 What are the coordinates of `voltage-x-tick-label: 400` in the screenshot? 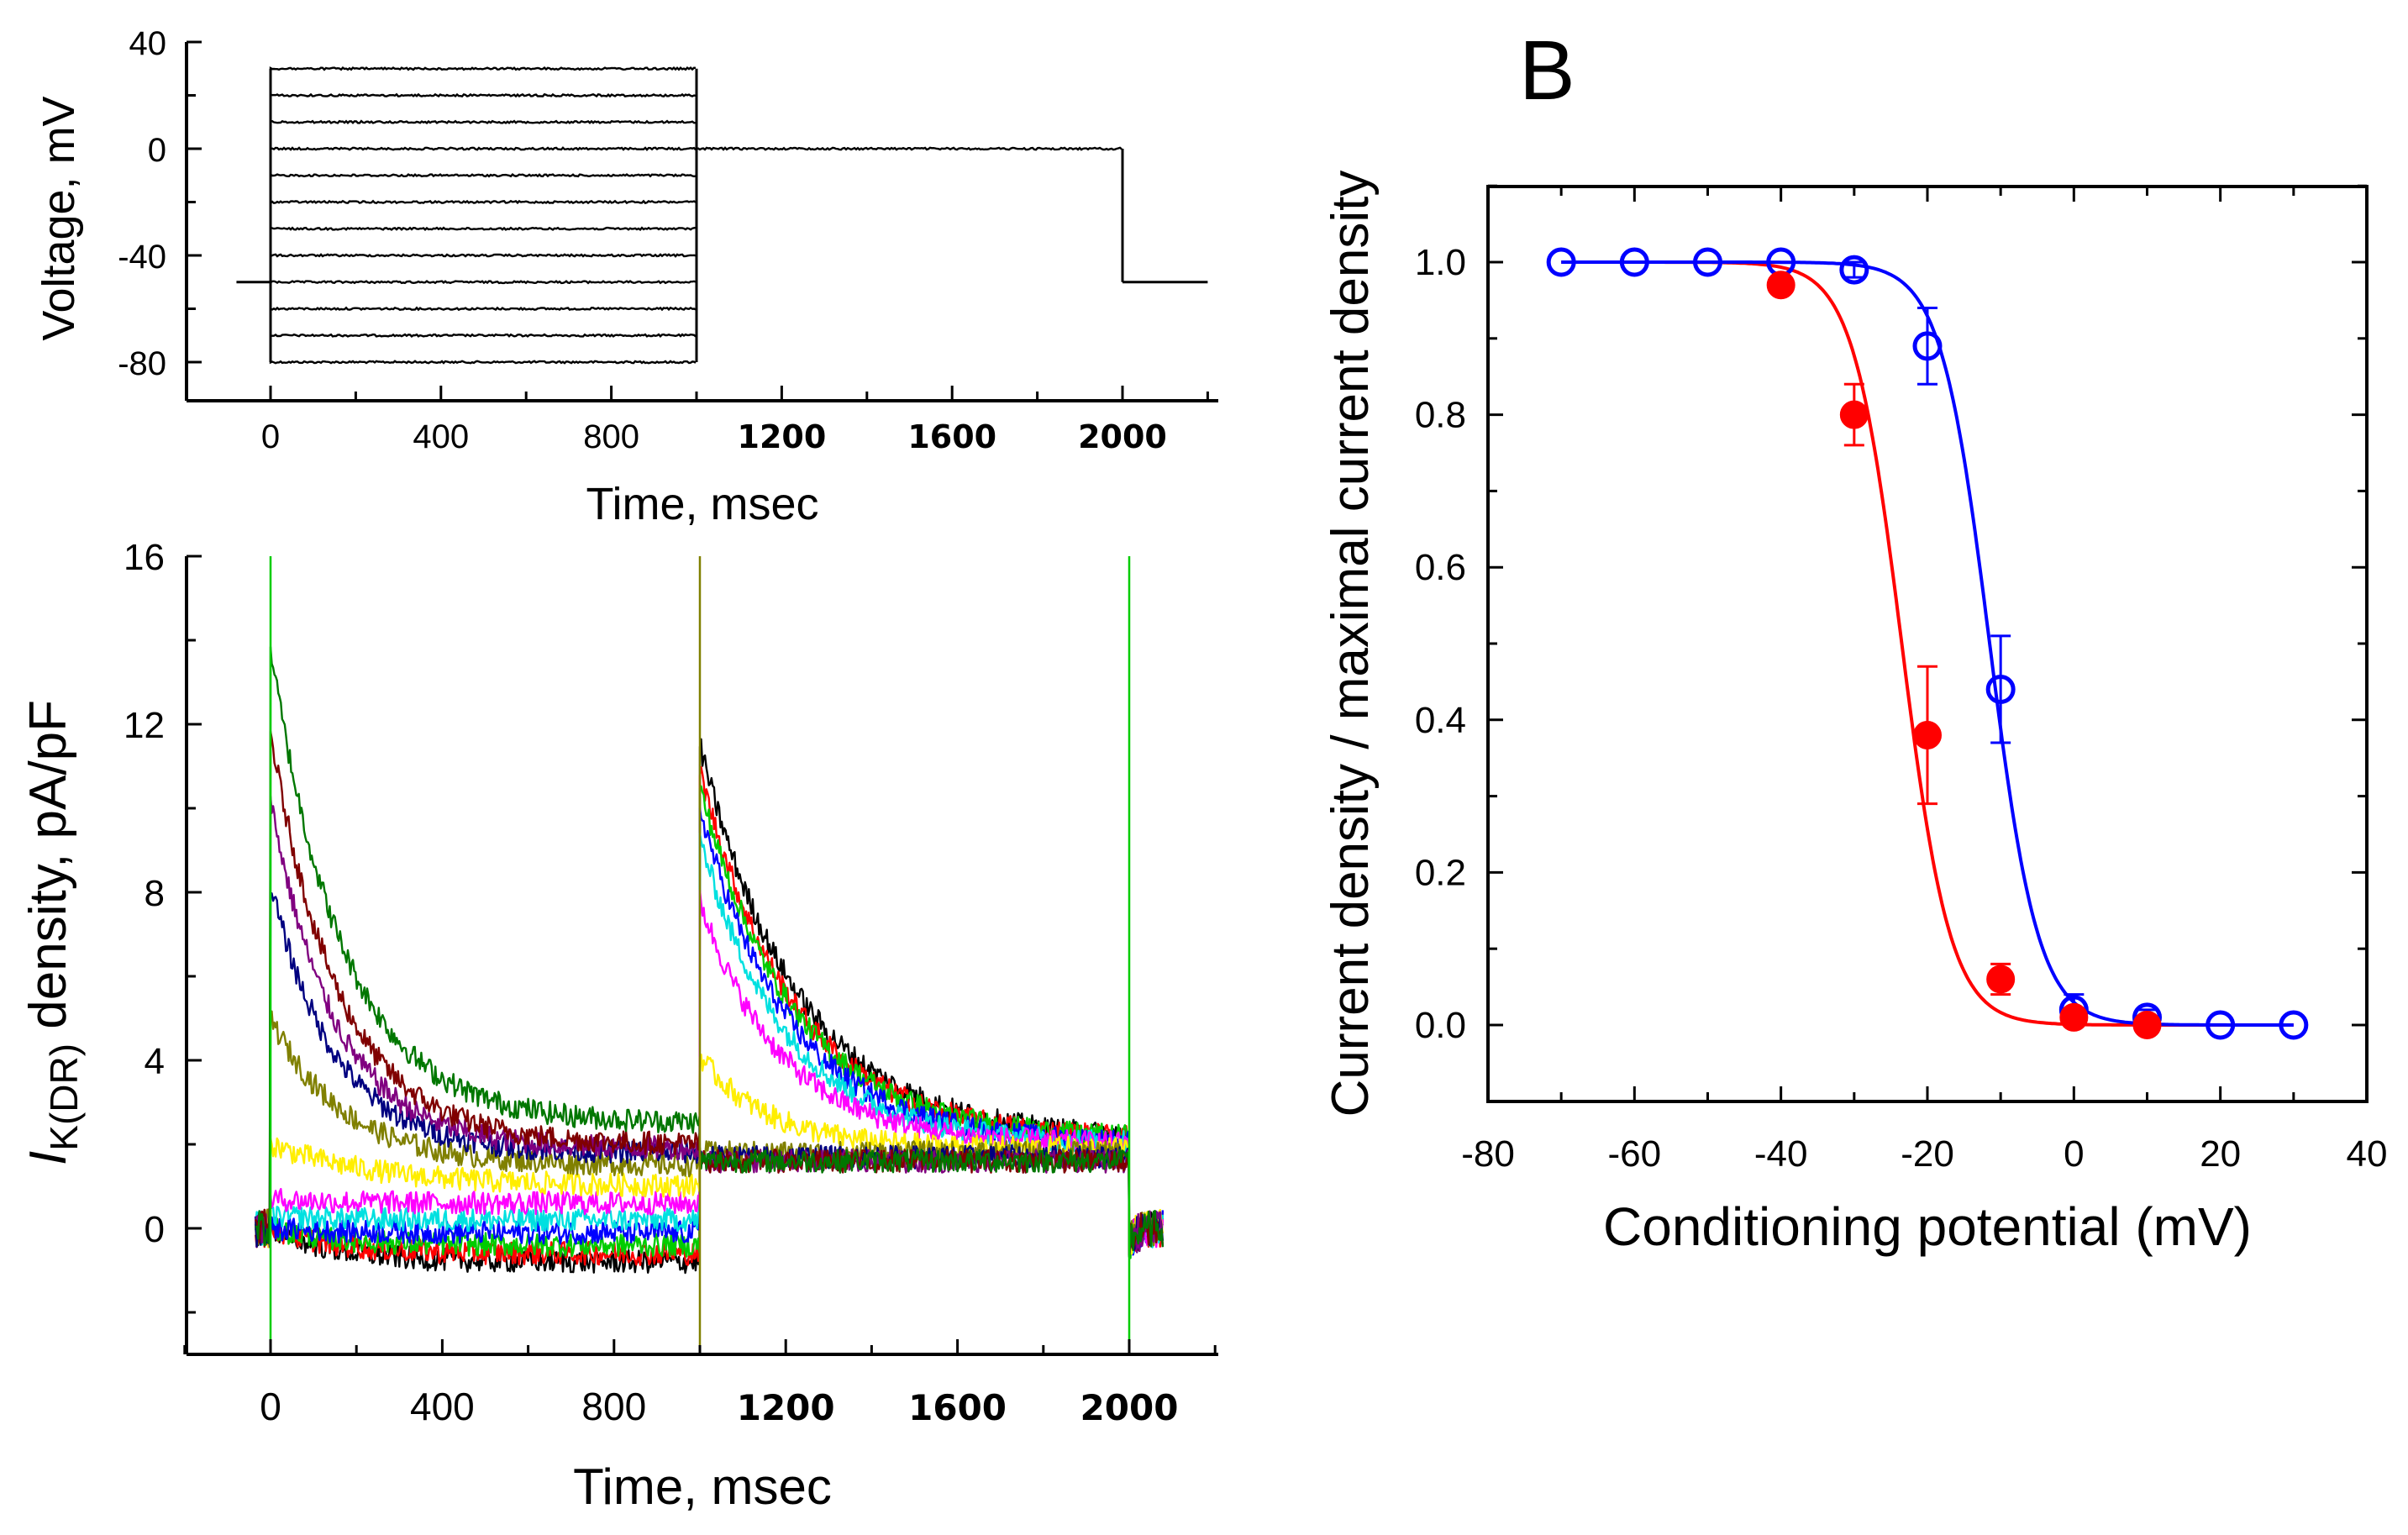 It's located at (441, 436).